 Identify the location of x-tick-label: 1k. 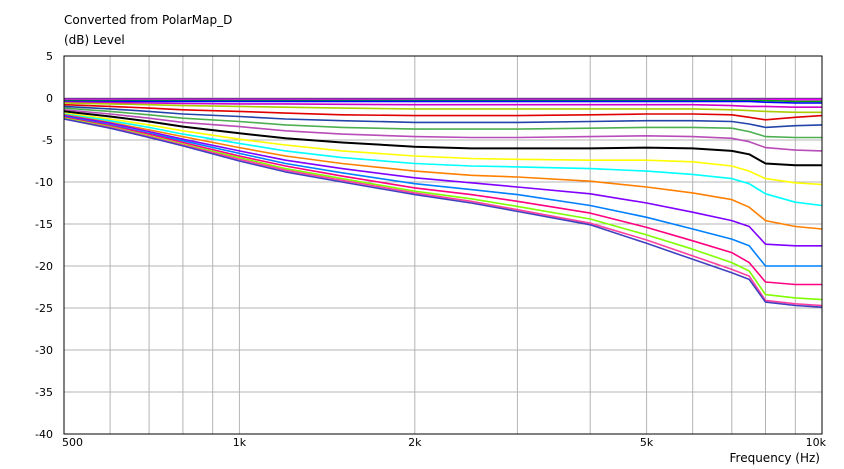
(240, 442).